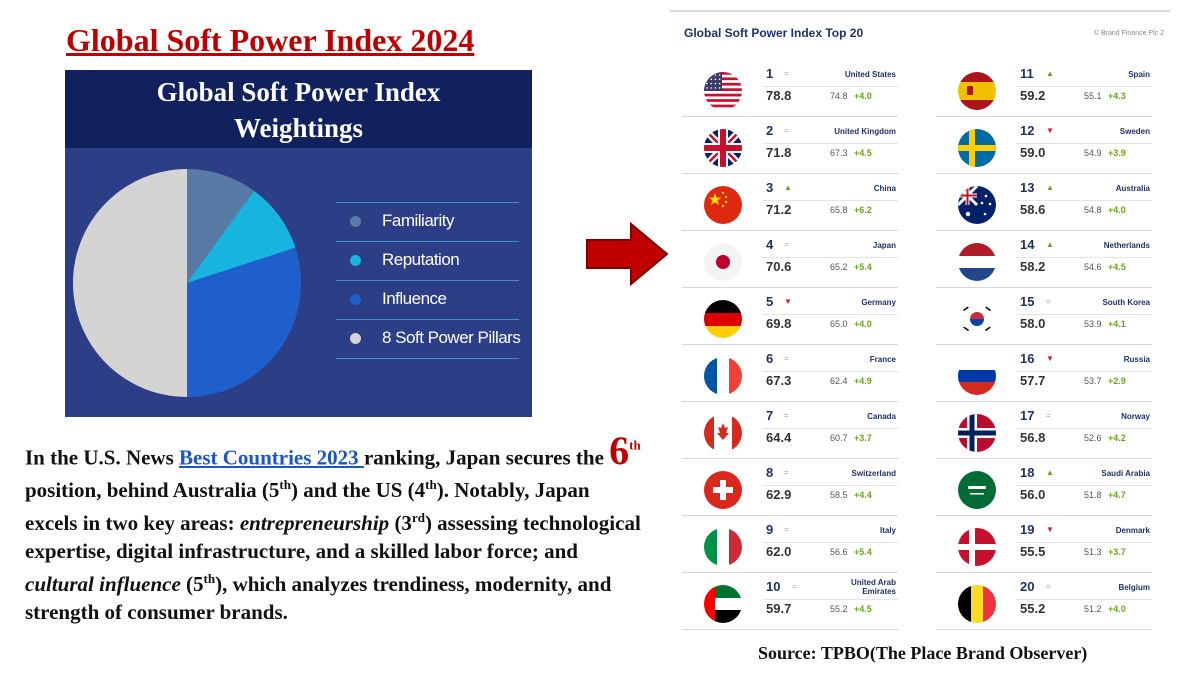 The width and height of the screenshot is (1200, 675). Describe the element at coordinates (1027, 529) in the screenshot. I see `rank-number: 19` at that location.